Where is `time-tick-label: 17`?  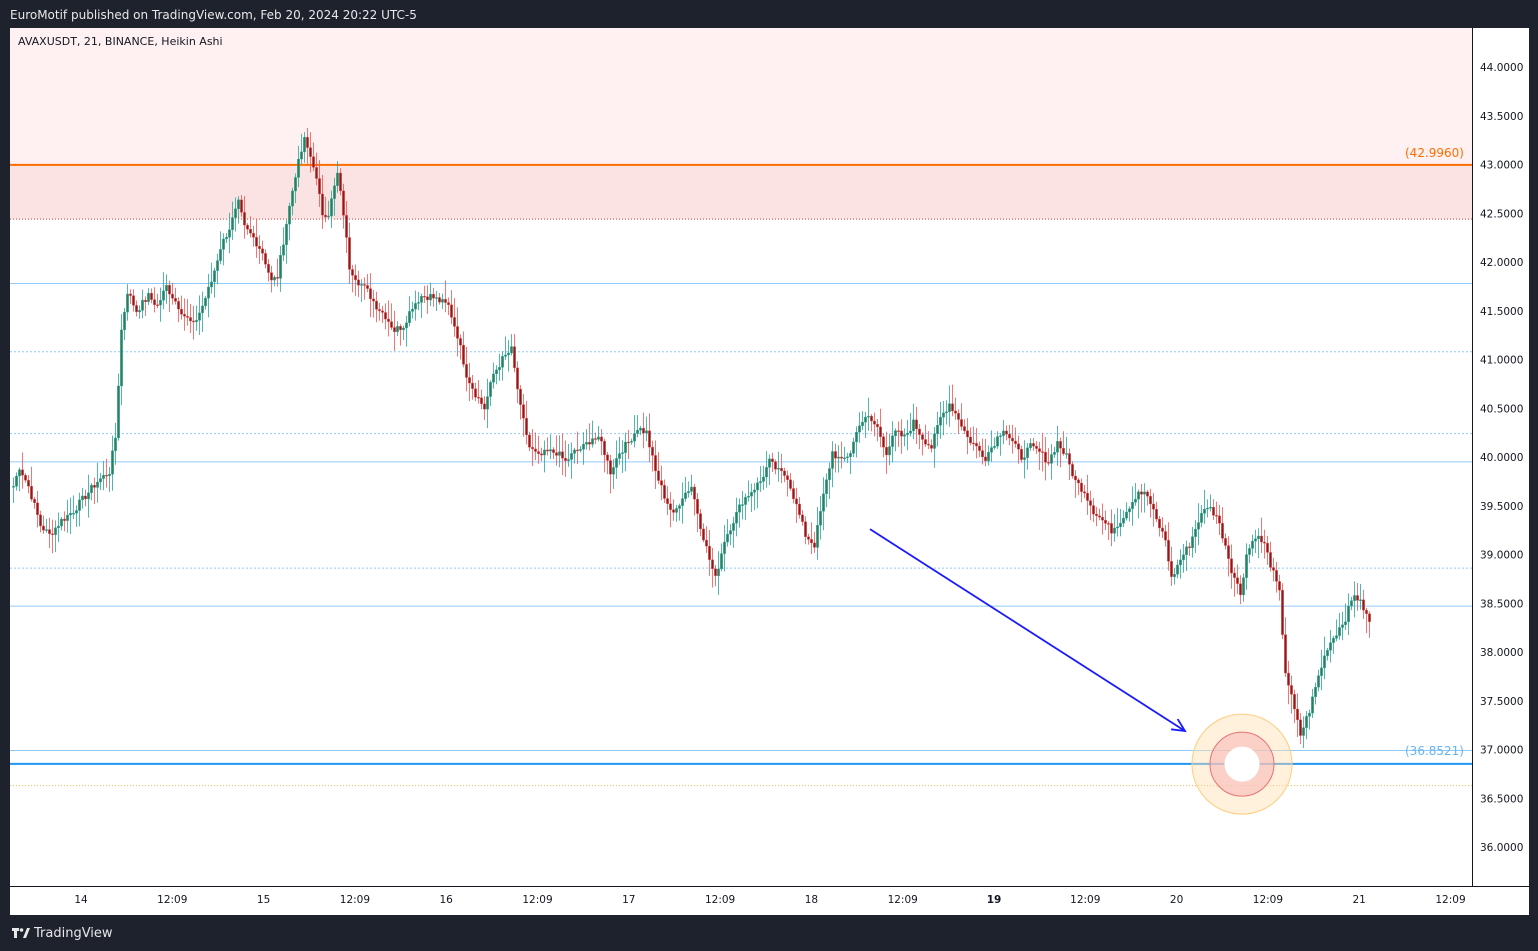 time-tick-label: 17 is located at coordinates (628, 900).